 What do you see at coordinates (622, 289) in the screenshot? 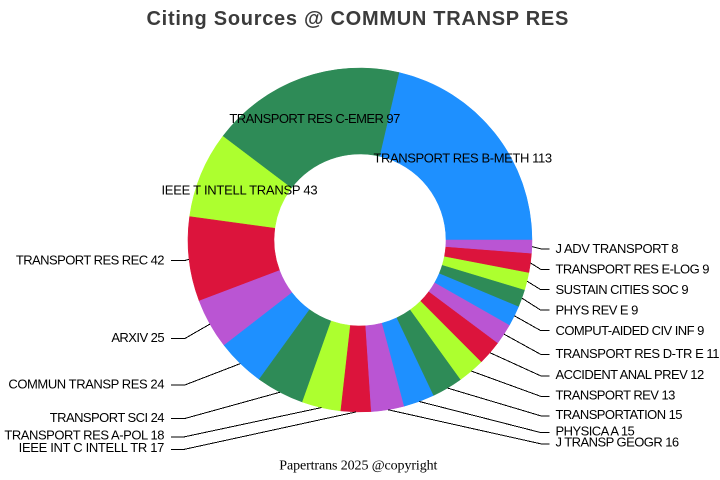
I see `svg-text: SUSTAIN CITIES SOC 9` at bounding box center [622, 289].